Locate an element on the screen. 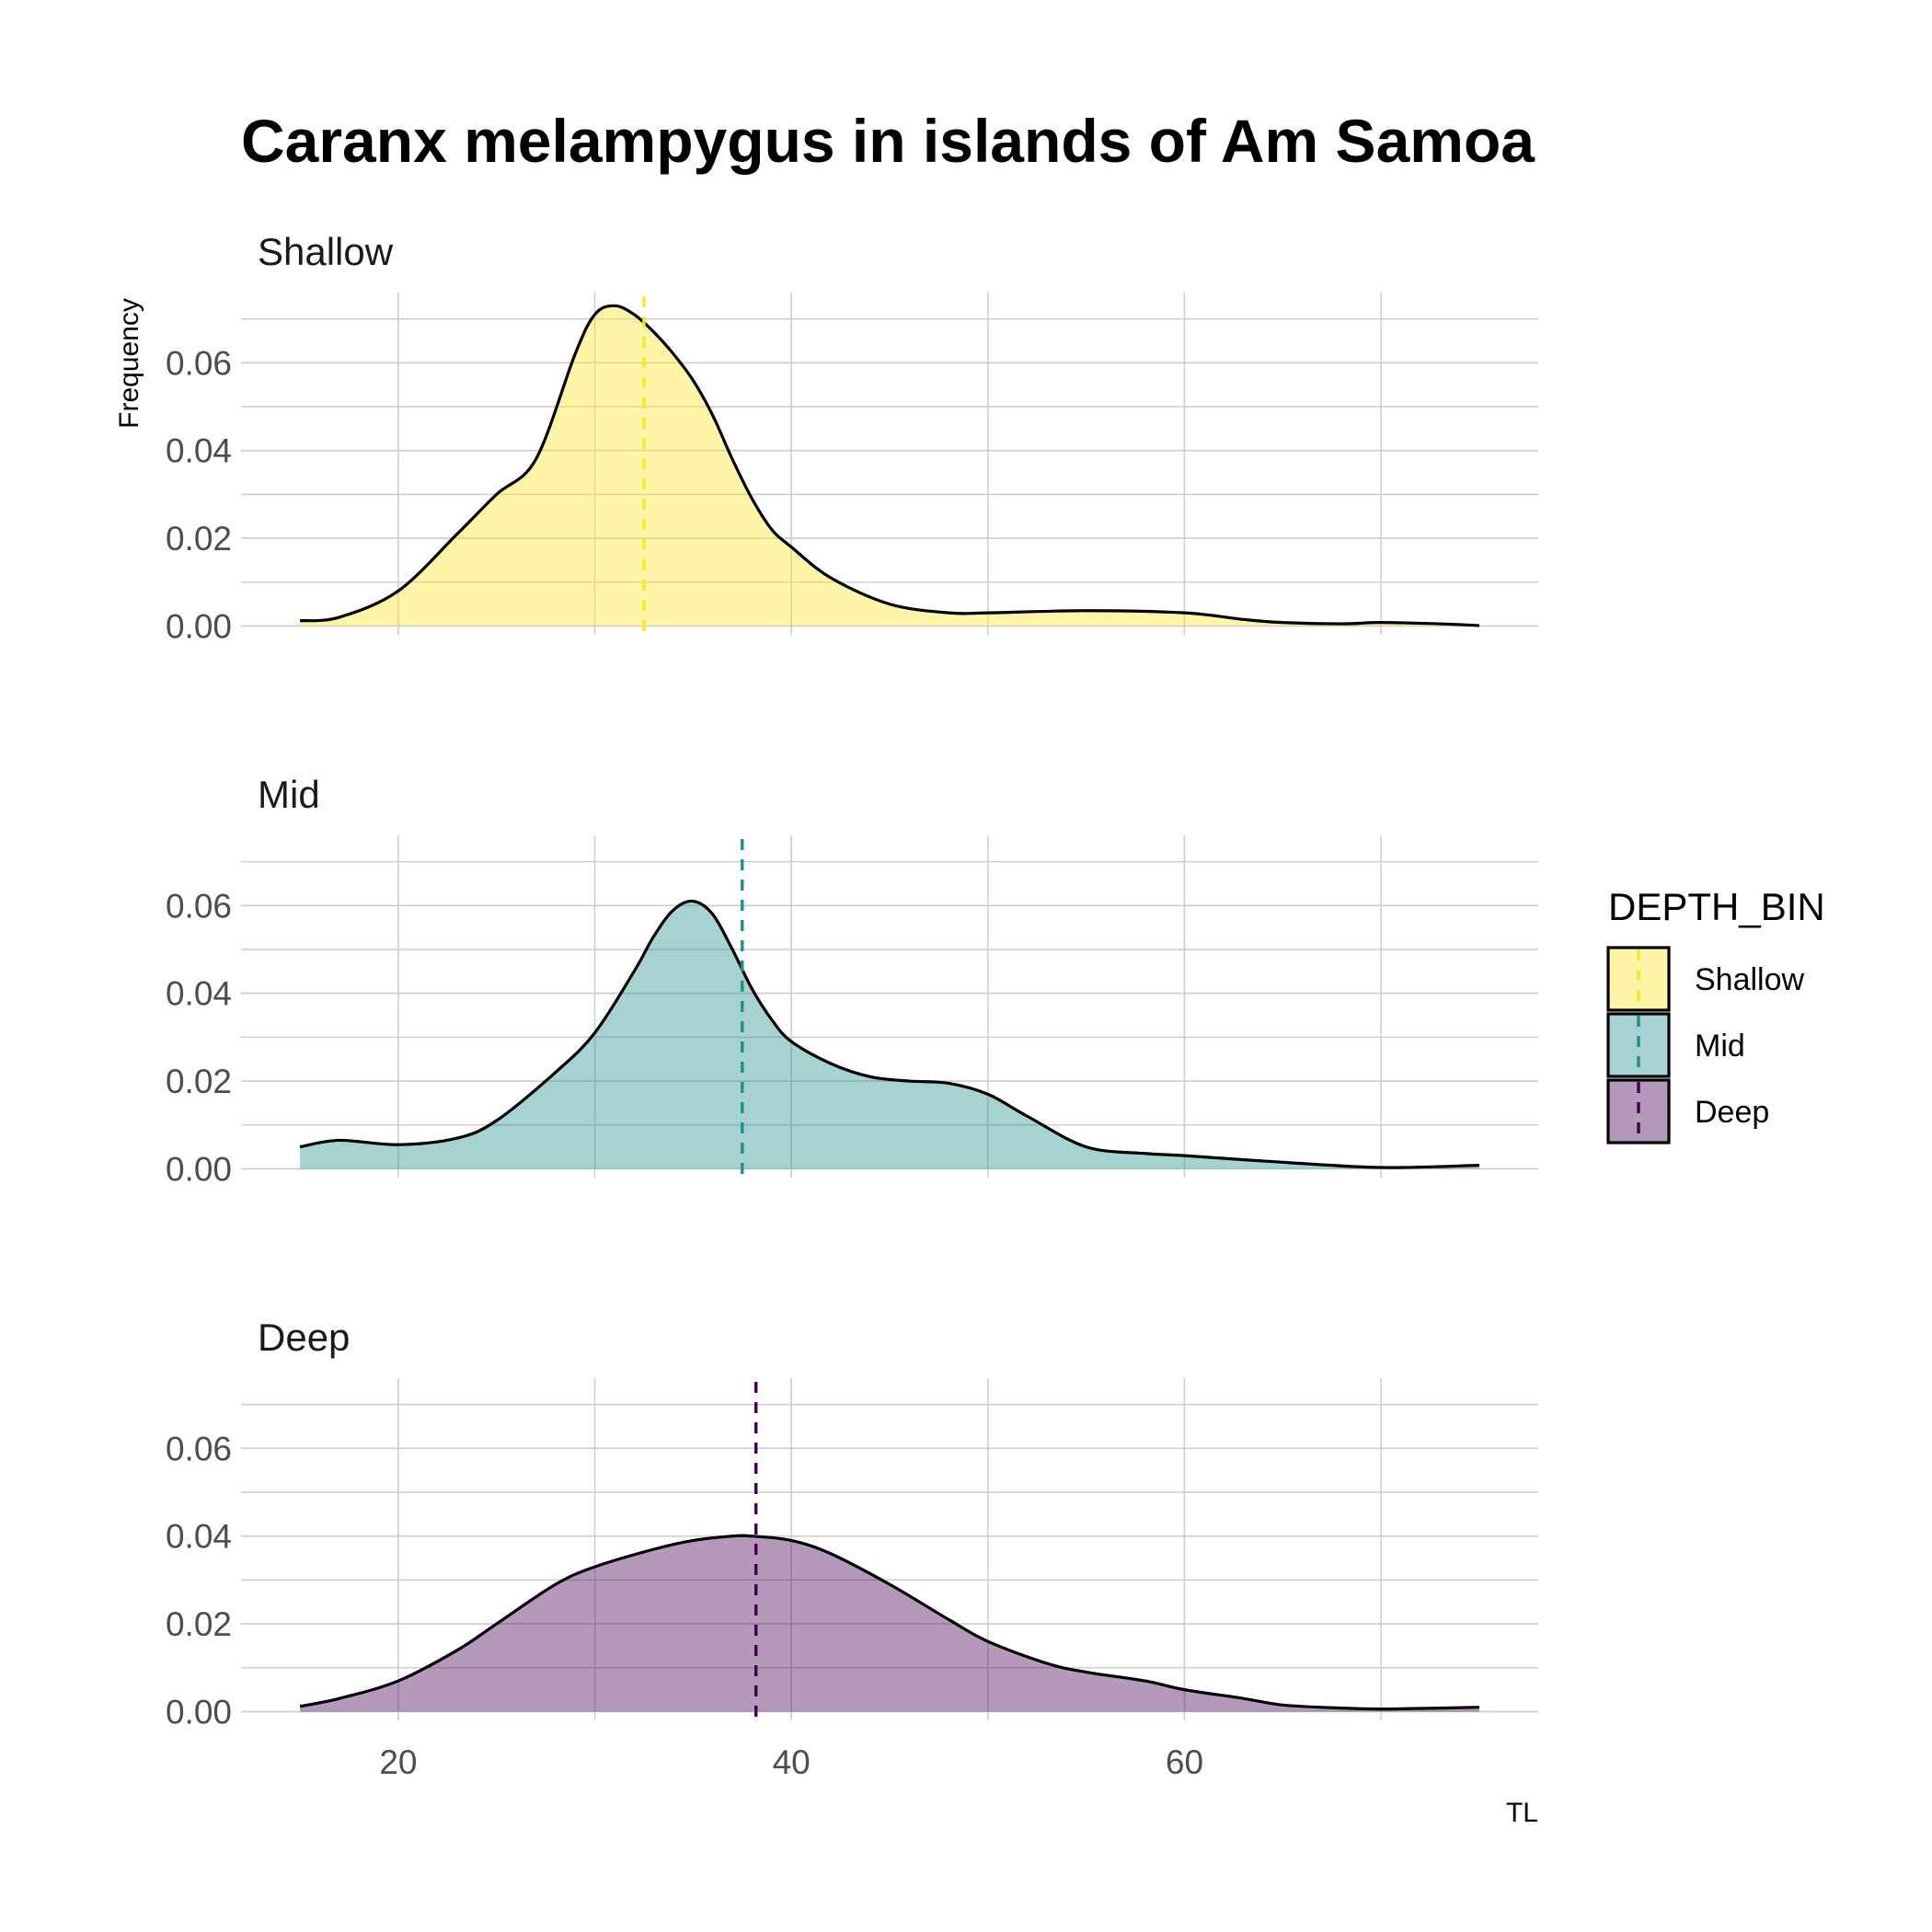 This screenshot has height=1932, width=1932. x-tick-label: 20 is located at coordinates (398, 1762).